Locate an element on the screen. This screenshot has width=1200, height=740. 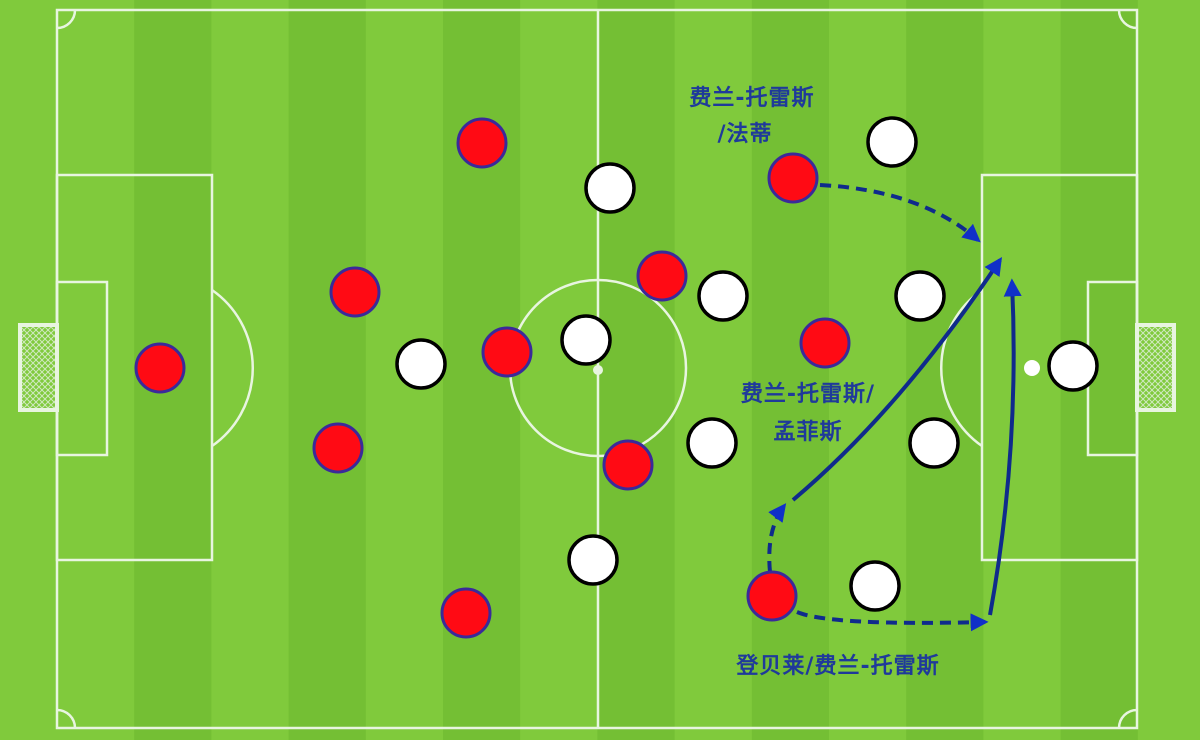
label-mid-line2: 孟菲斯 is located at coordinates (808, 432).